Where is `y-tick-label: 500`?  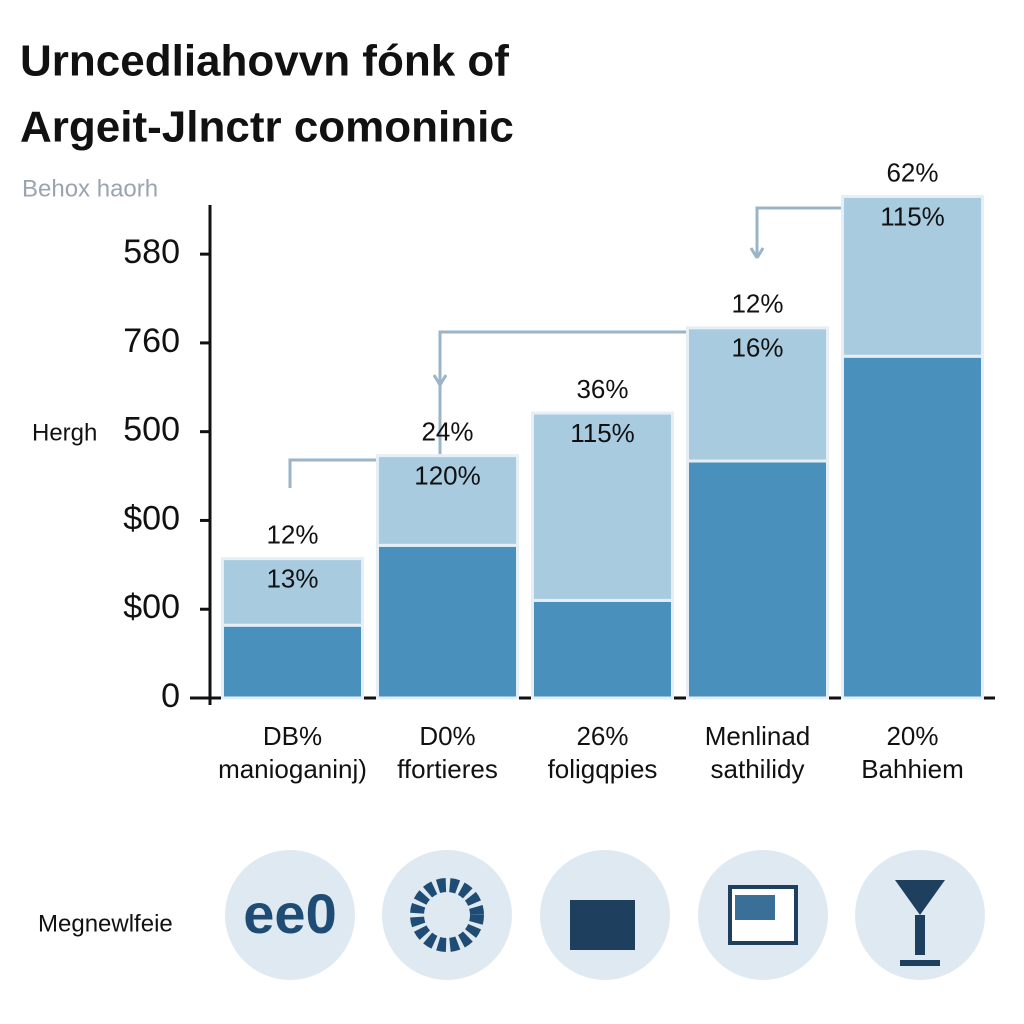 y-tick-label: 500 is located at coordinates (151, 430).